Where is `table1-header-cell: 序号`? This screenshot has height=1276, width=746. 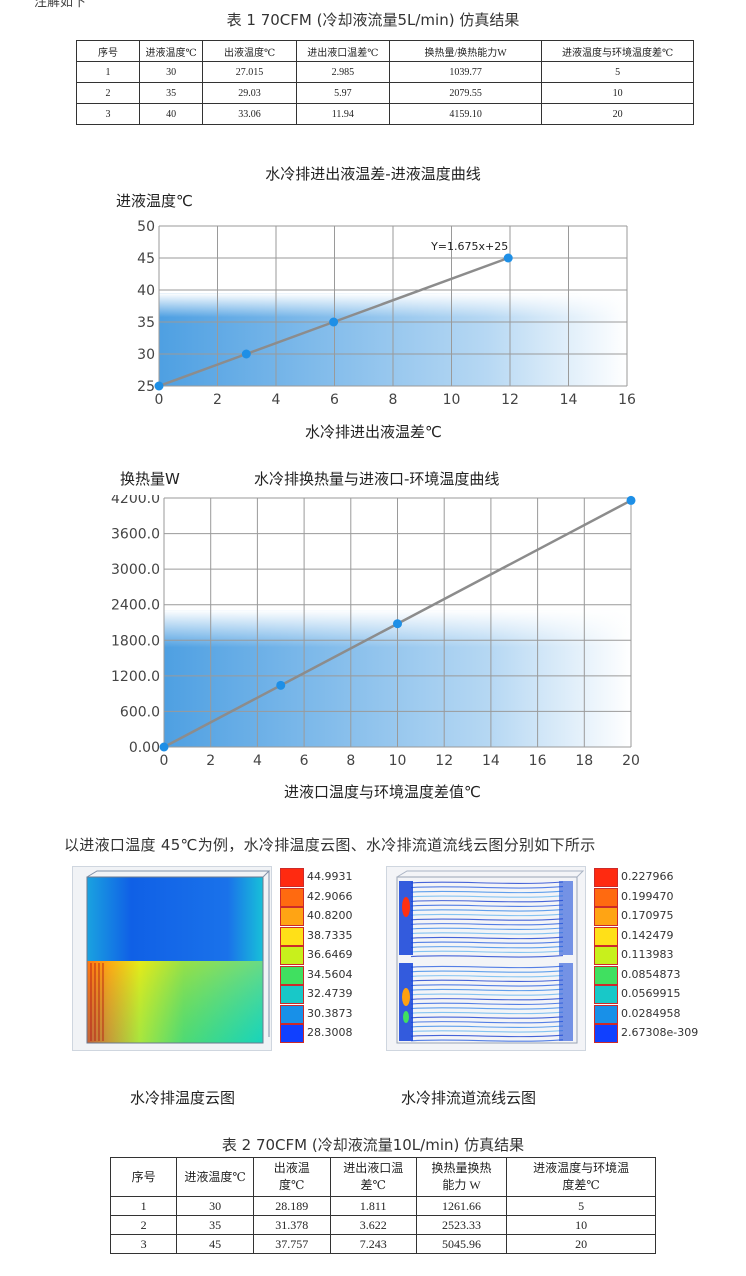 table1-header-cell: 序号 is located at coordinates (108, 51).